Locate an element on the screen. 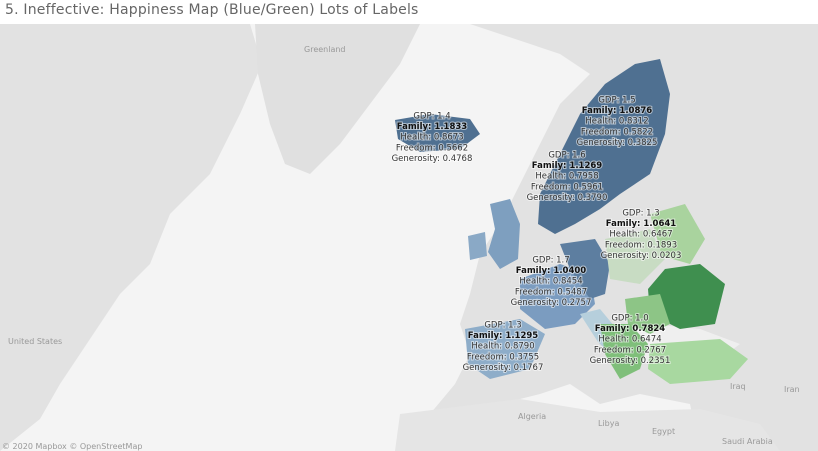 The width and height of the screenshot is (818, 451). country-label: Health: 0.6474 is located at coordinates (629, 340).